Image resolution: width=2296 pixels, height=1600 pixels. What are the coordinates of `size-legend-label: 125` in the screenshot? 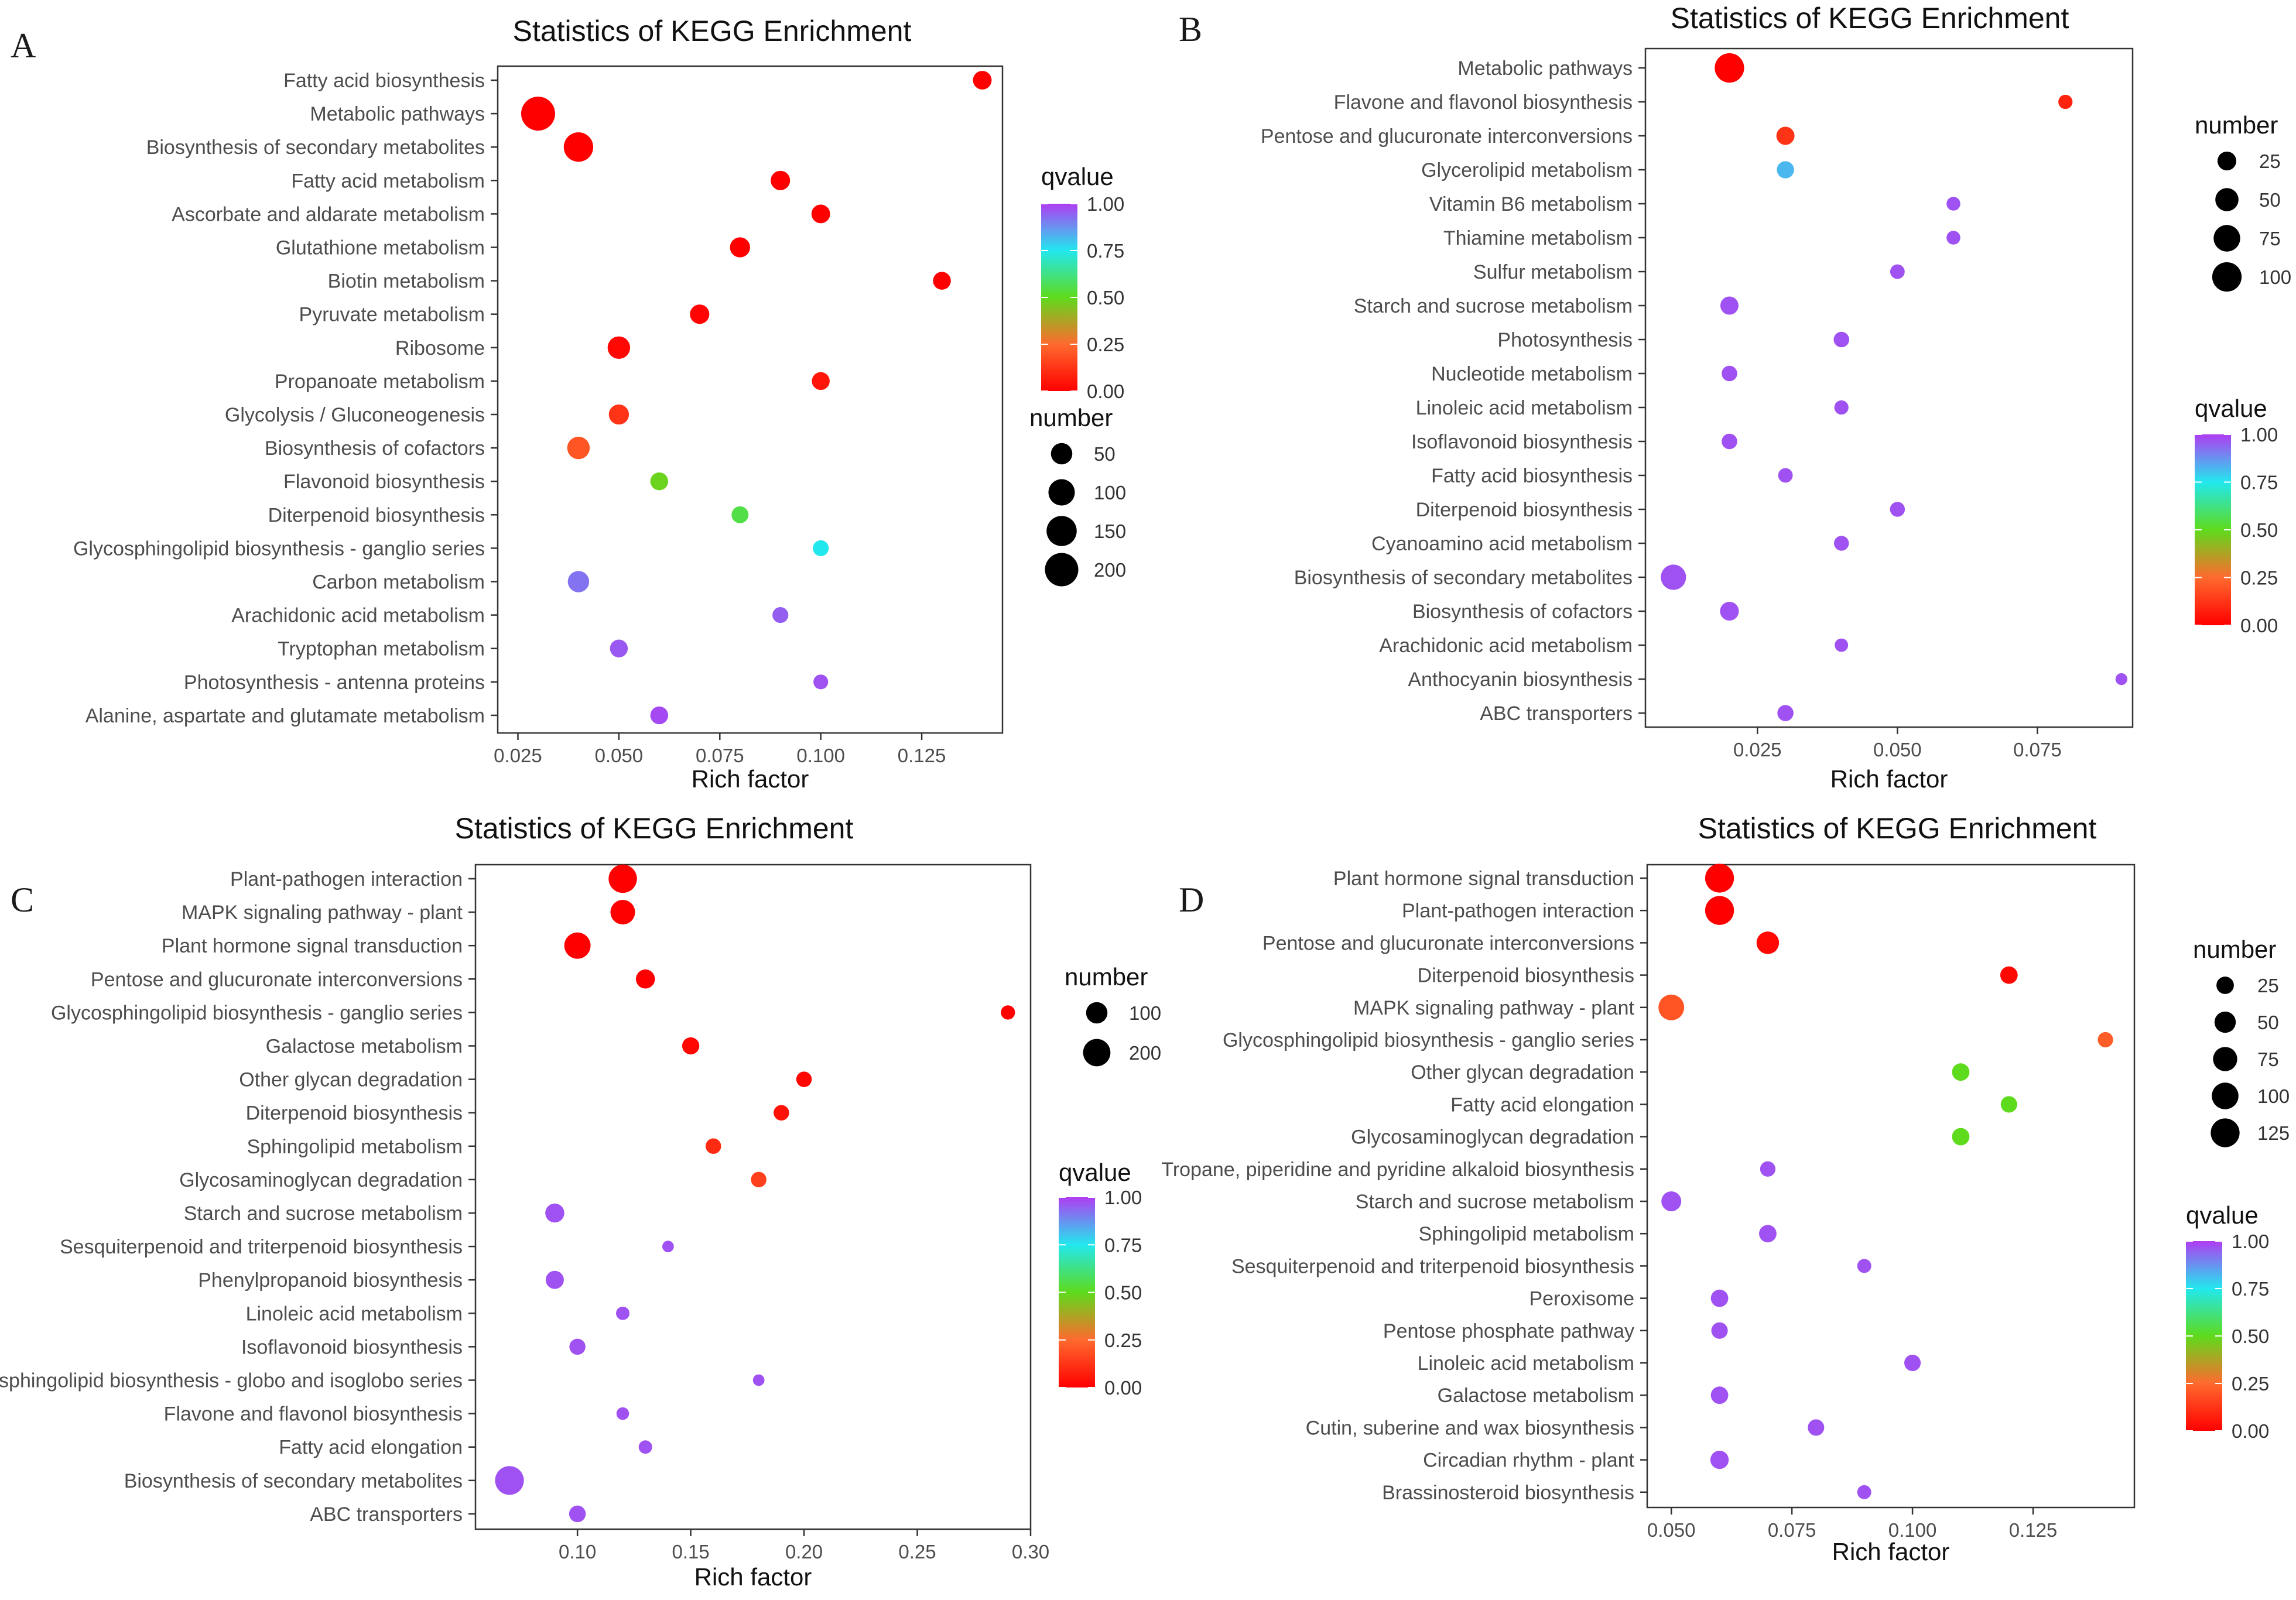 It's located at (2273, 1133).